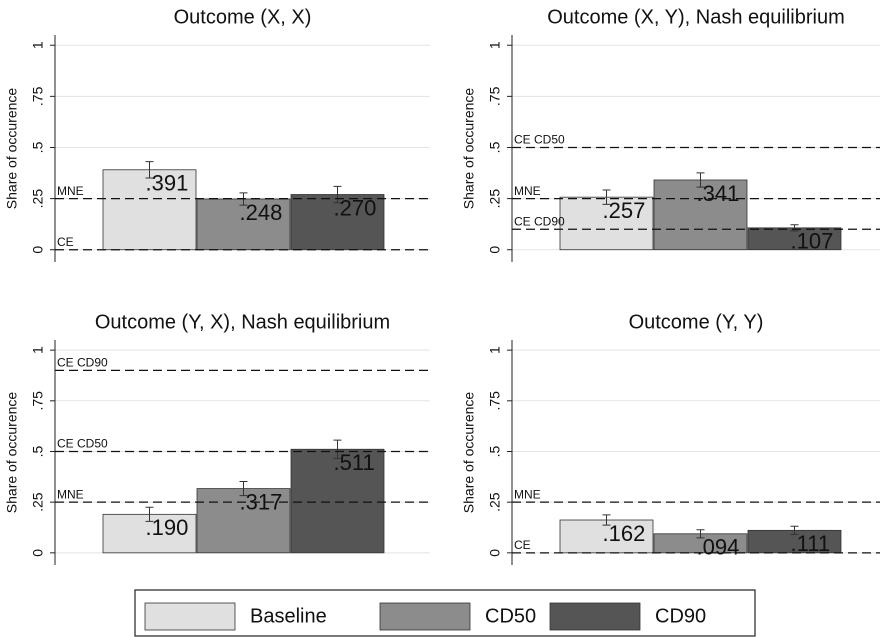  What do you see at coordinates (680, 616) in the screenshot?
I see `legend-label: CD90` at bounding box center [680, 616].